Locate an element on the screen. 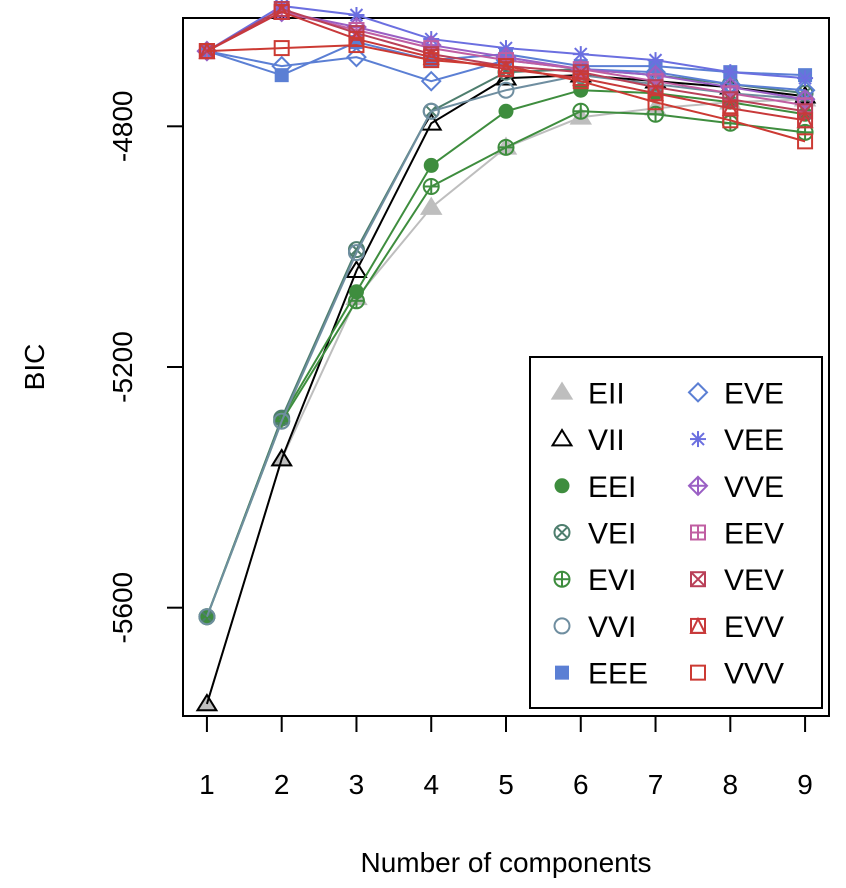 Image resolution: width=846 pixels, height=888 pixels. x-axis: 1 2 3 4 5 6 7 8 9 is located at coordinates (506, 757).